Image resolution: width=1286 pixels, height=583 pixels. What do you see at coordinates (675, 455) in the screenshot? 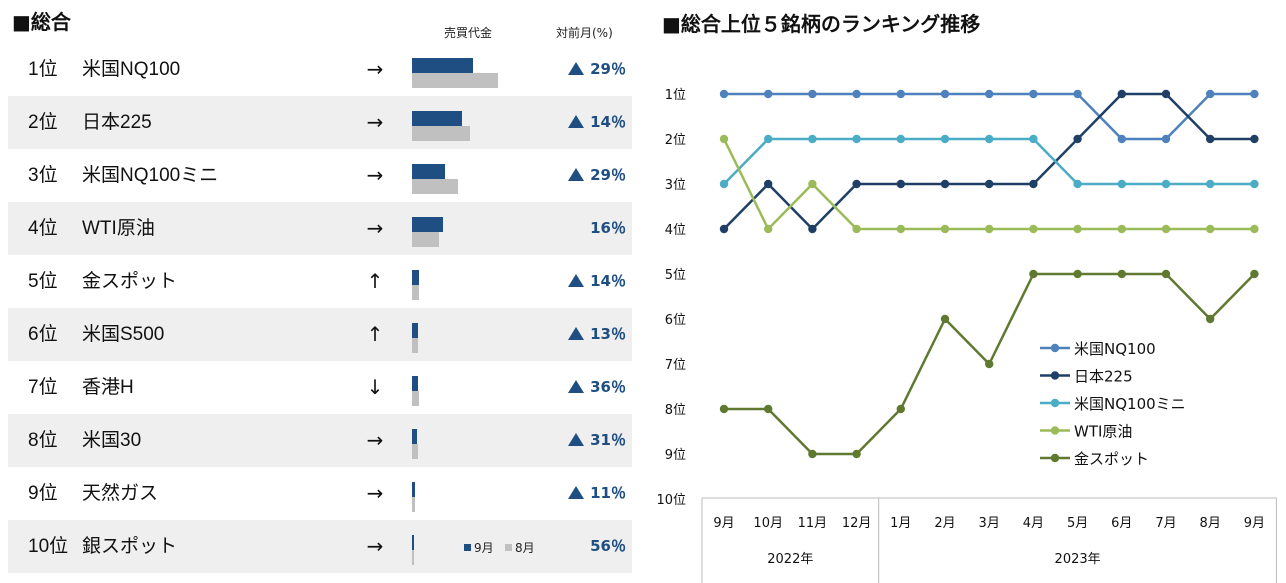
I see `y-tick-label: 9位` at bounding box center [675, 455].